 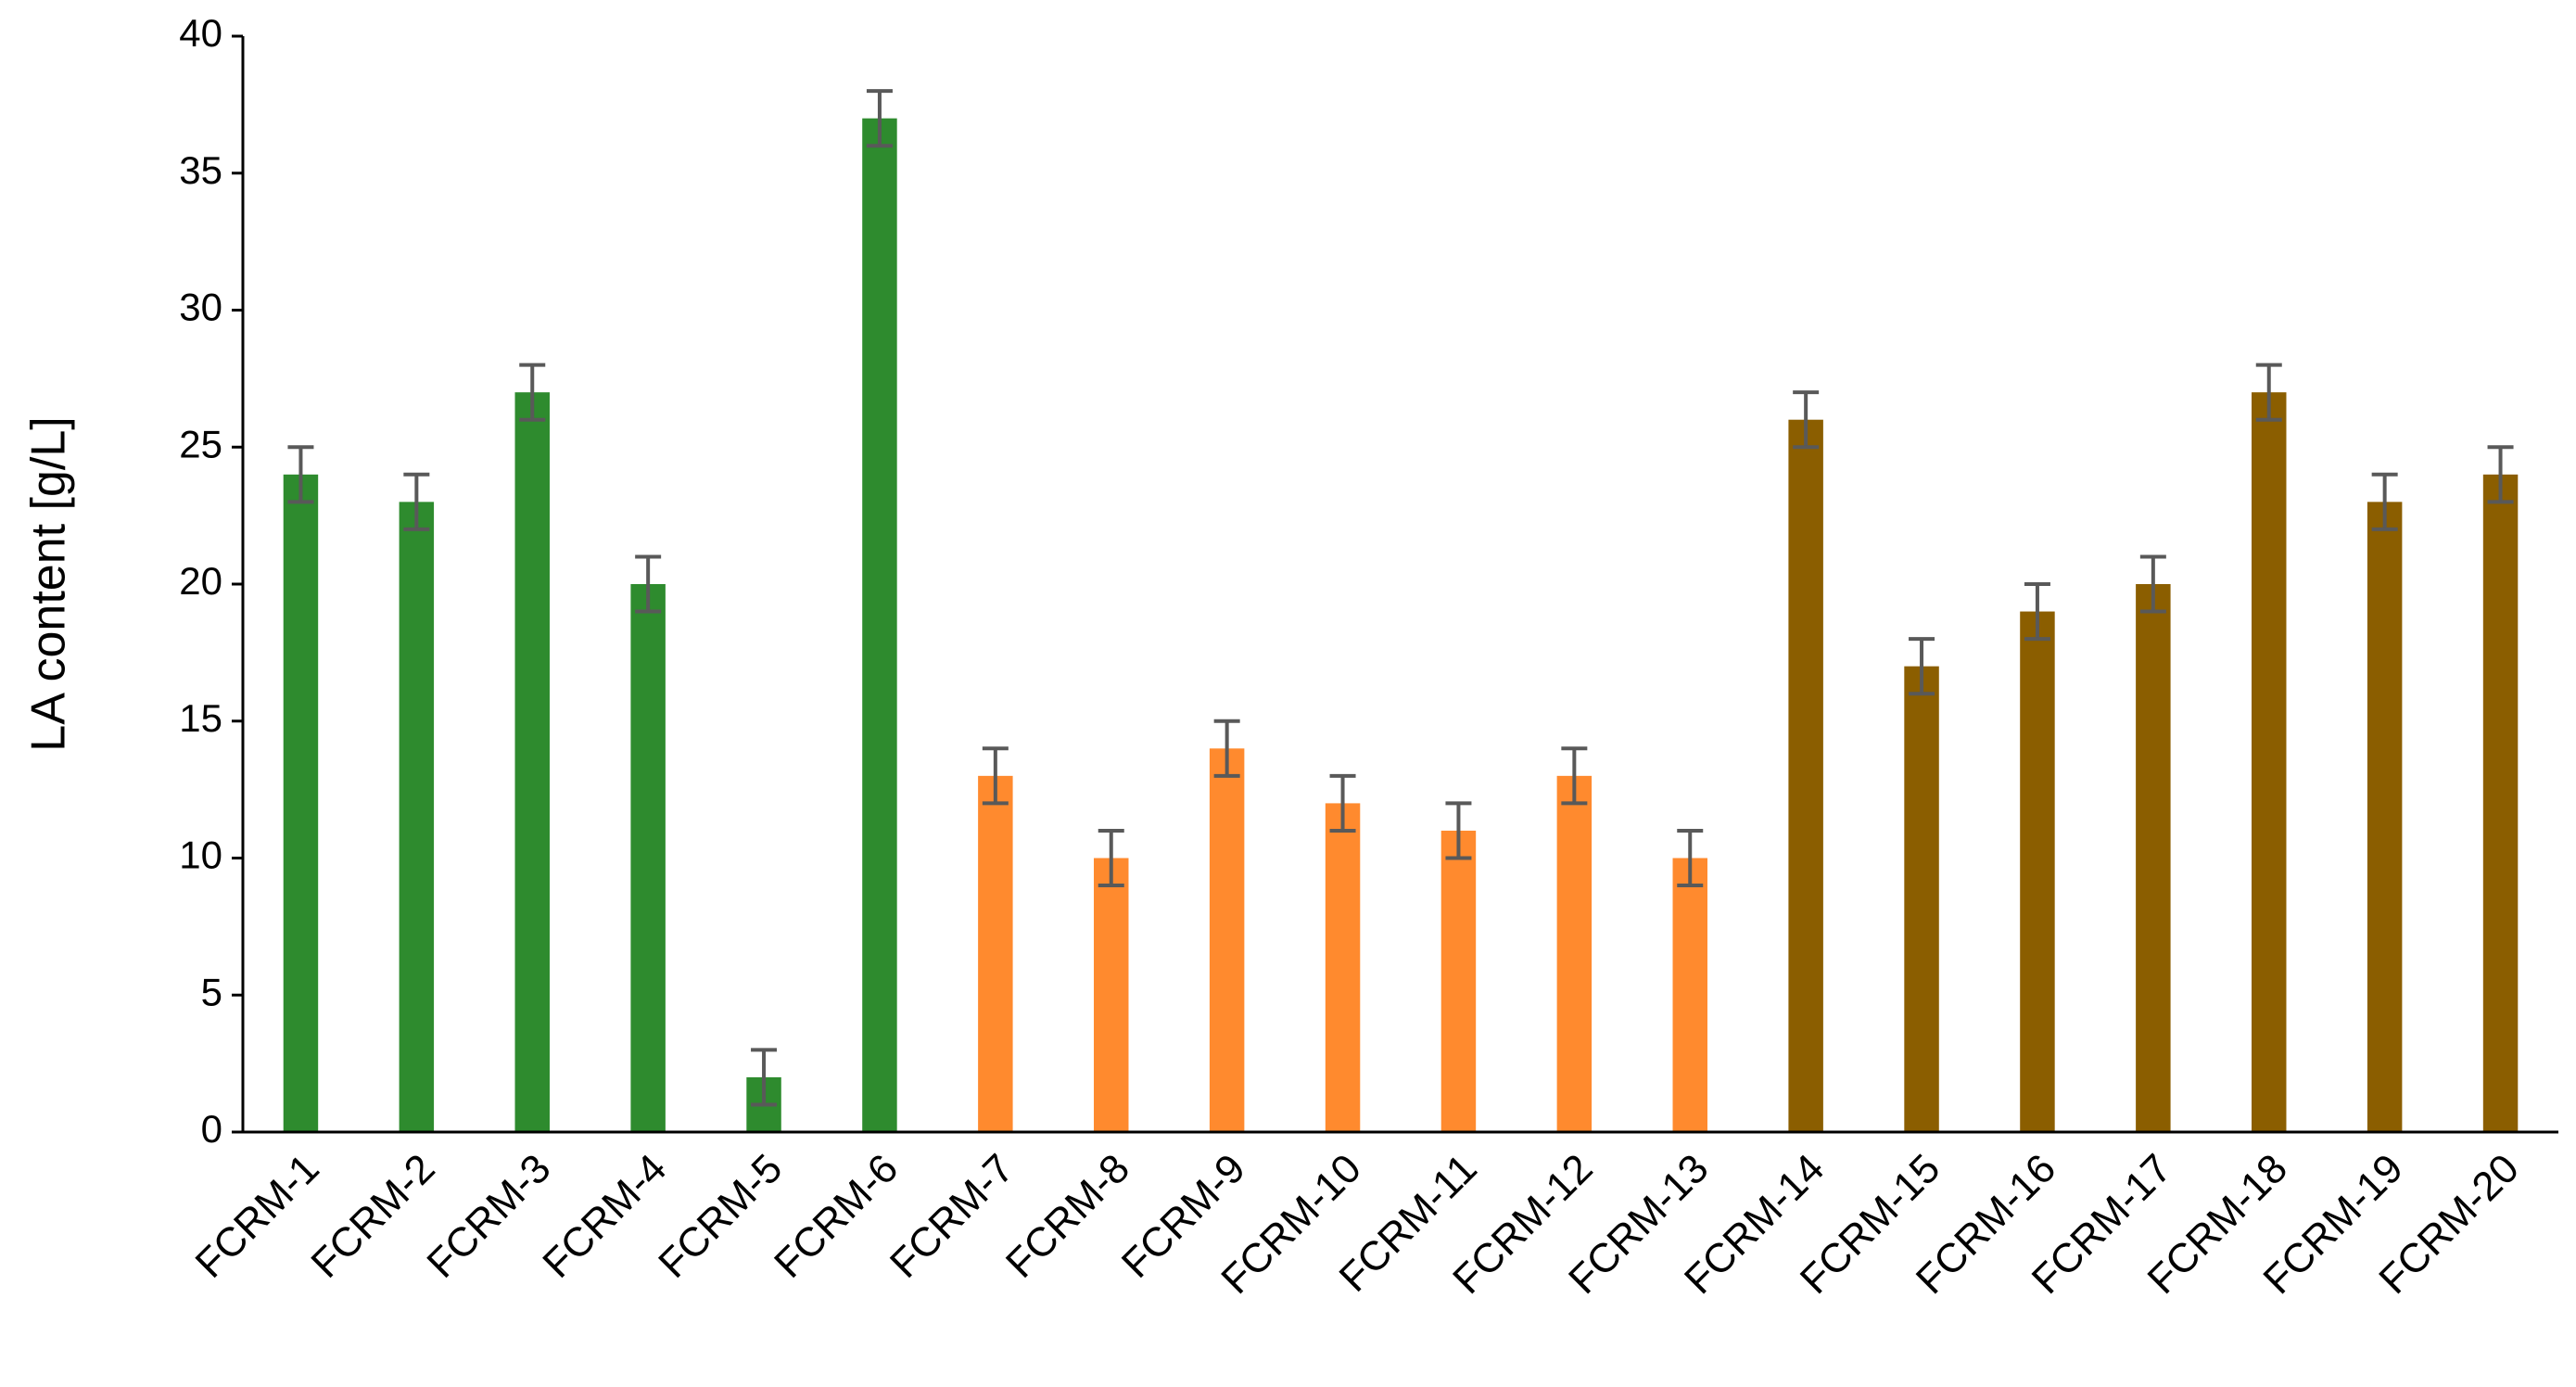 What do you see at coordinates (200, 170) in the screenshot?
I see `y-tick-label: 35` at bounding box center [200, 170].